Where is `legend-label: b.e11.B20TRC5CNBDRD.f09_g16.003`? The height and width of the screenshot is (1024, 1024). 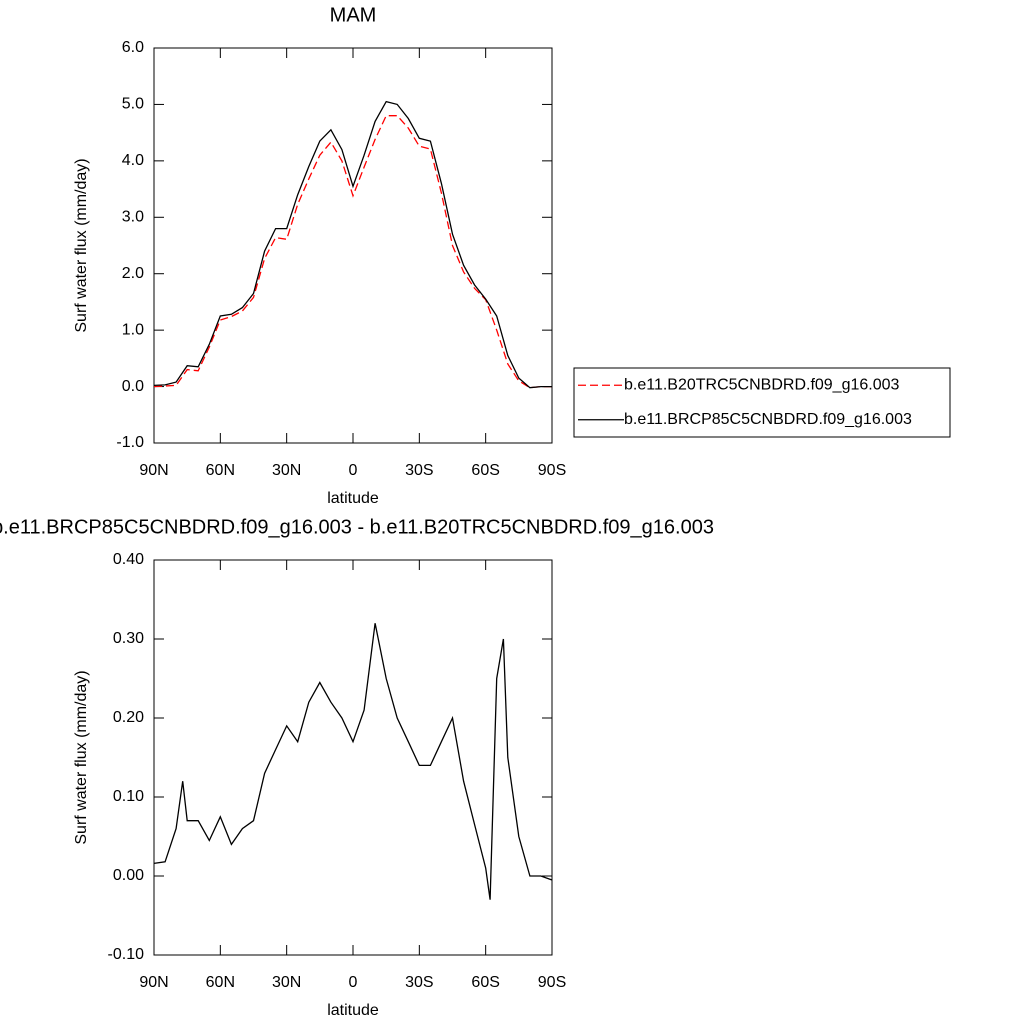
legend-label: b.e11.B20TRC5CNBDRD.f09_g16.003 is located at coordinates (762, 384).